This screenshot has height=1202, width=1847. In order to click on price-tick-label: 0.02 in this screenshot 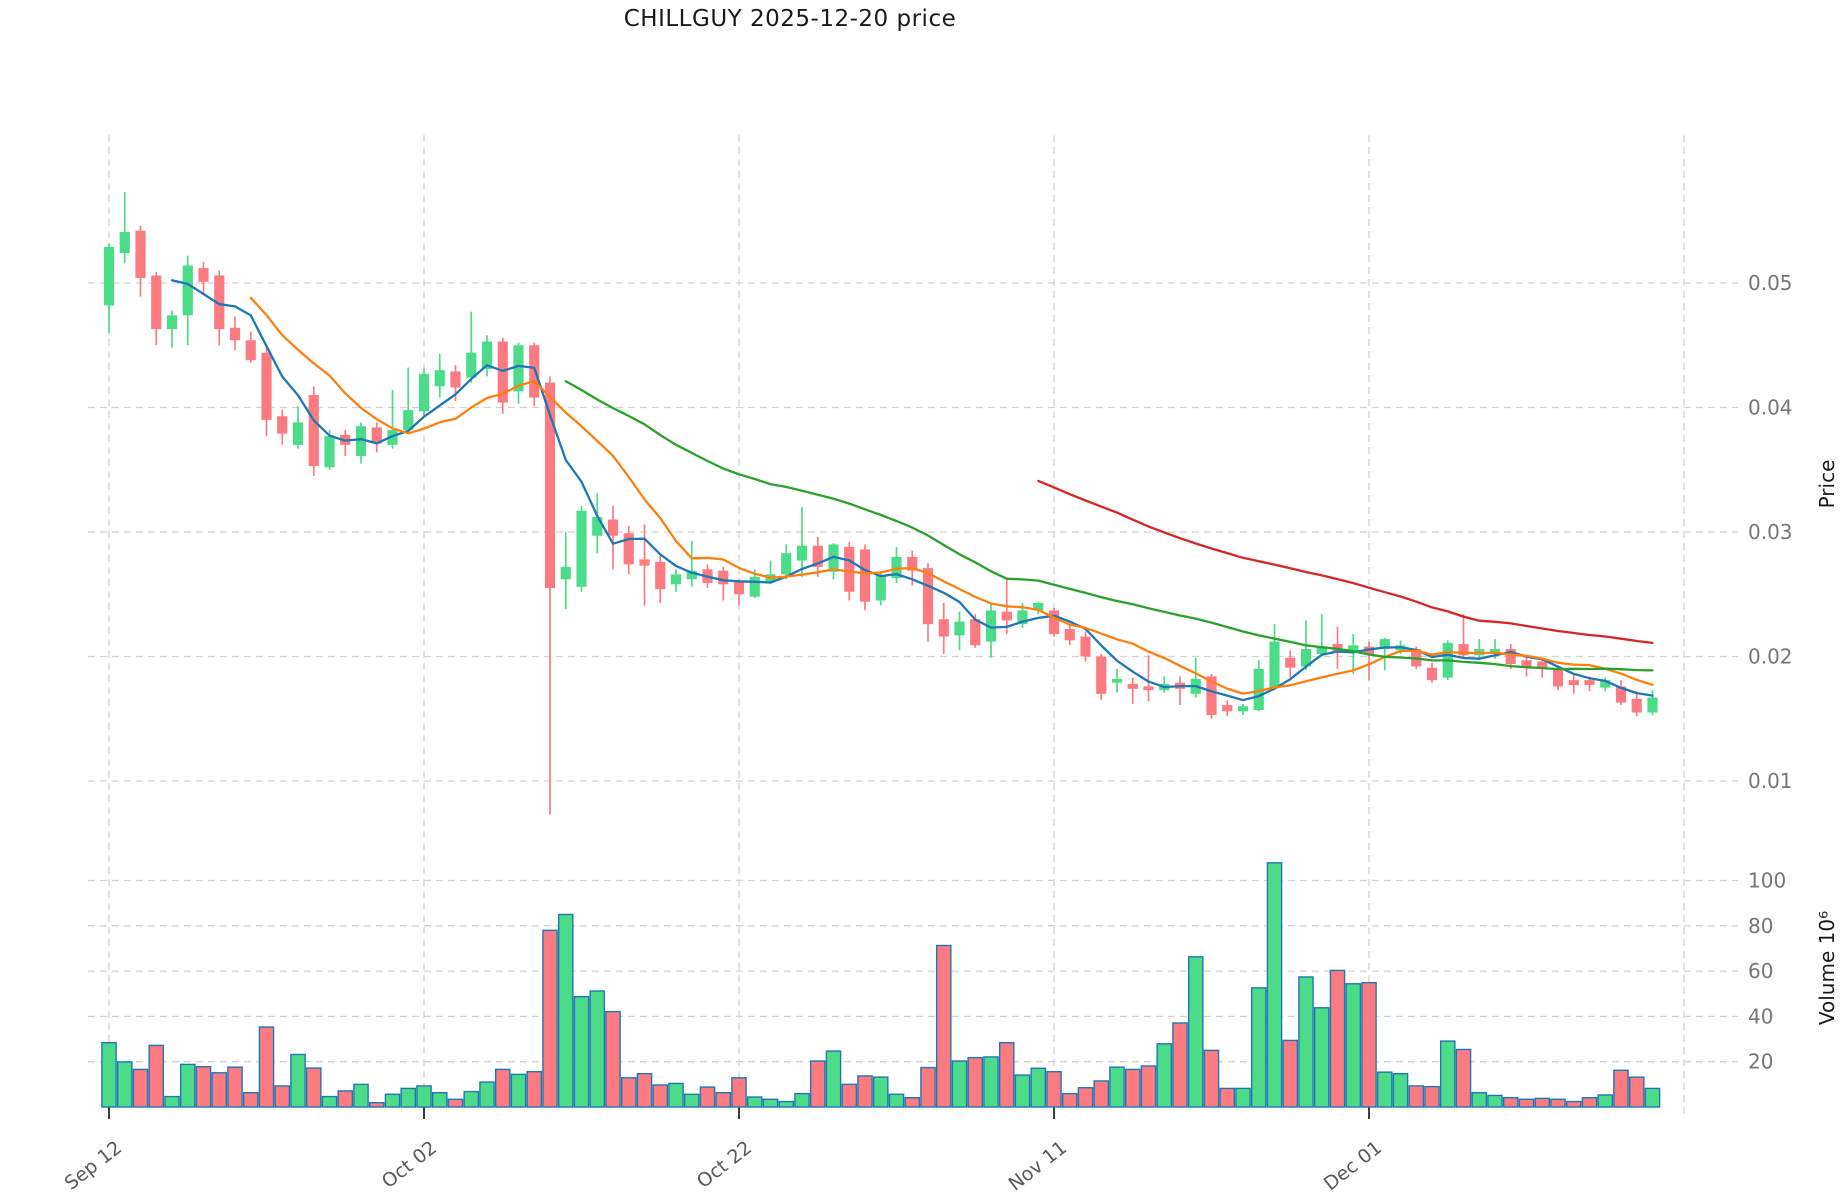, I will do `click(1770, 657)`.